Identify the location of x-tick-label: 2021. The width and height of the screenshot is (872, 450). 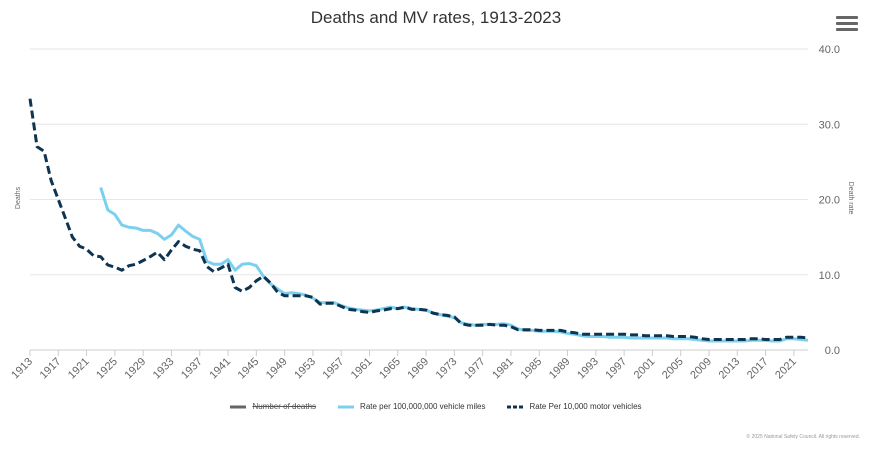
(786, 369).